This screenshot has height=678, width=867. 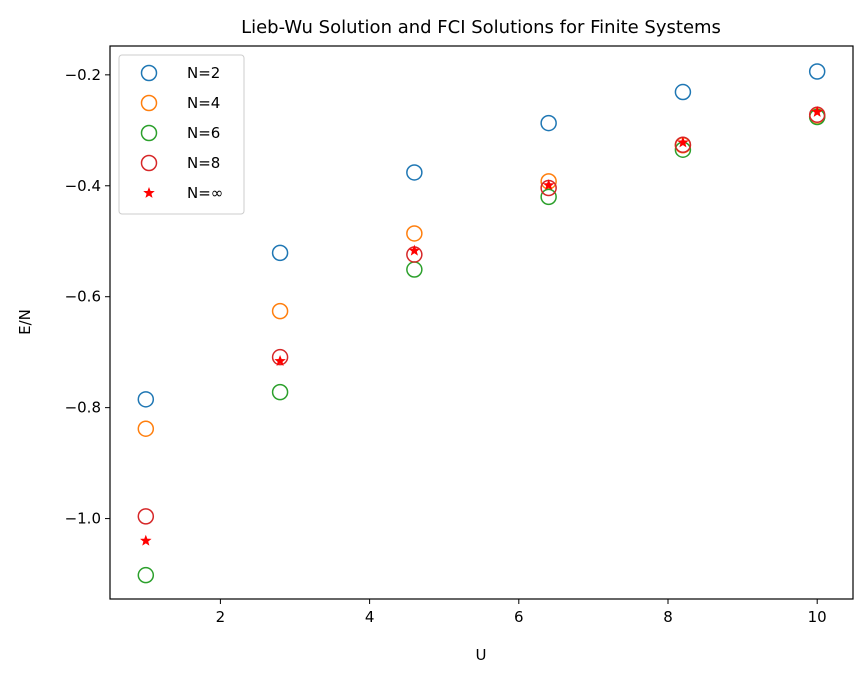 I want to click on legend-label: N=∞, so click(x=205, y=193).